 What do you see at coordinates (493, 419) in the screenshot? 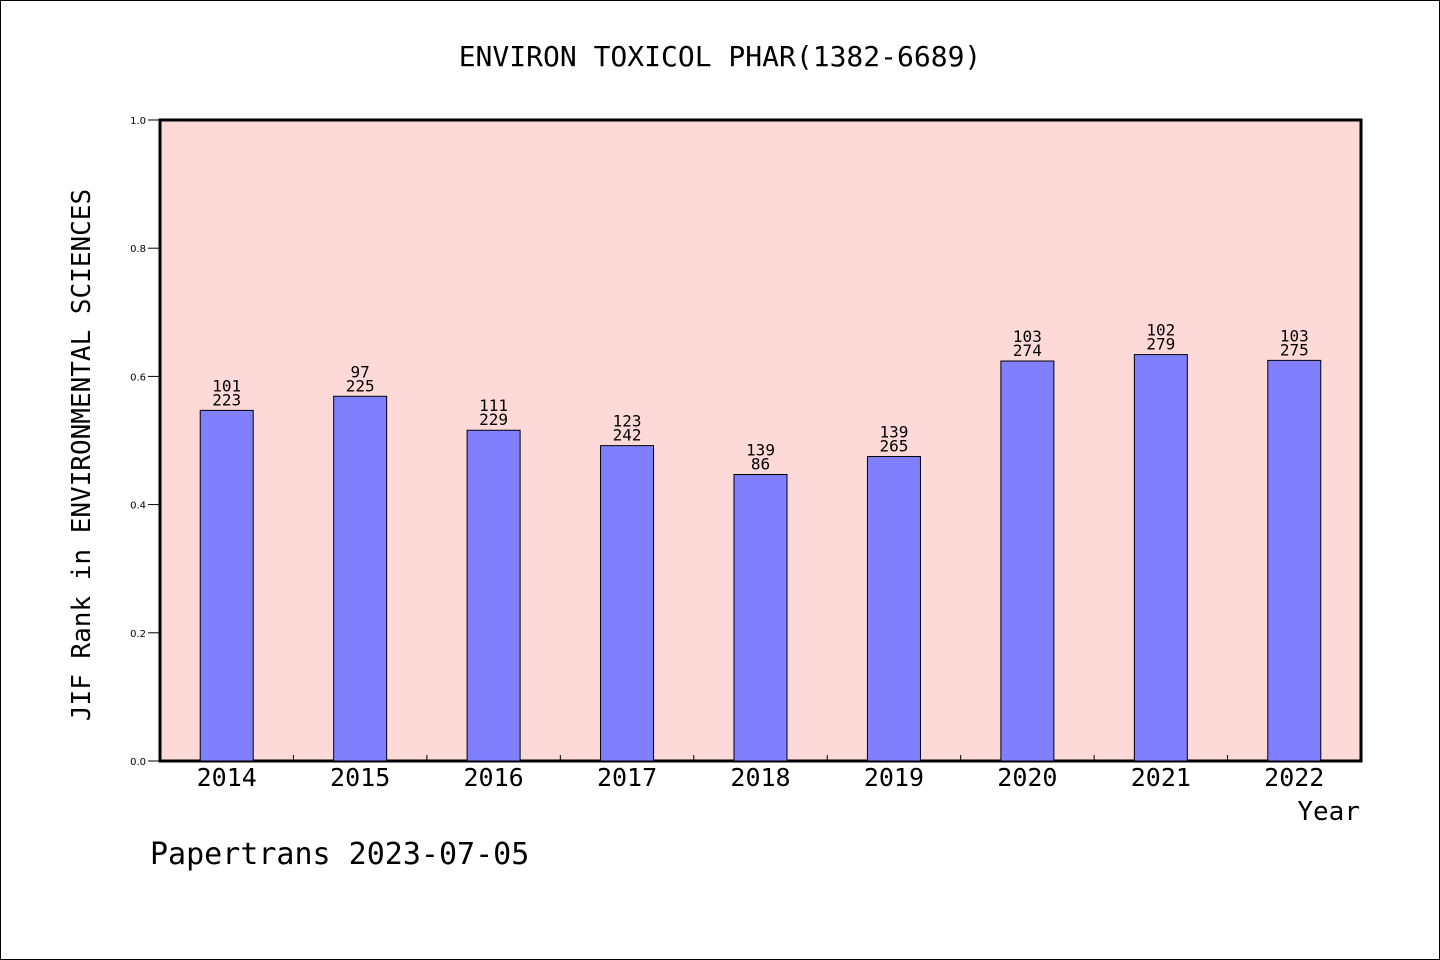
I see `bar-label-bottom: 229` at bounding box center [493, 419].